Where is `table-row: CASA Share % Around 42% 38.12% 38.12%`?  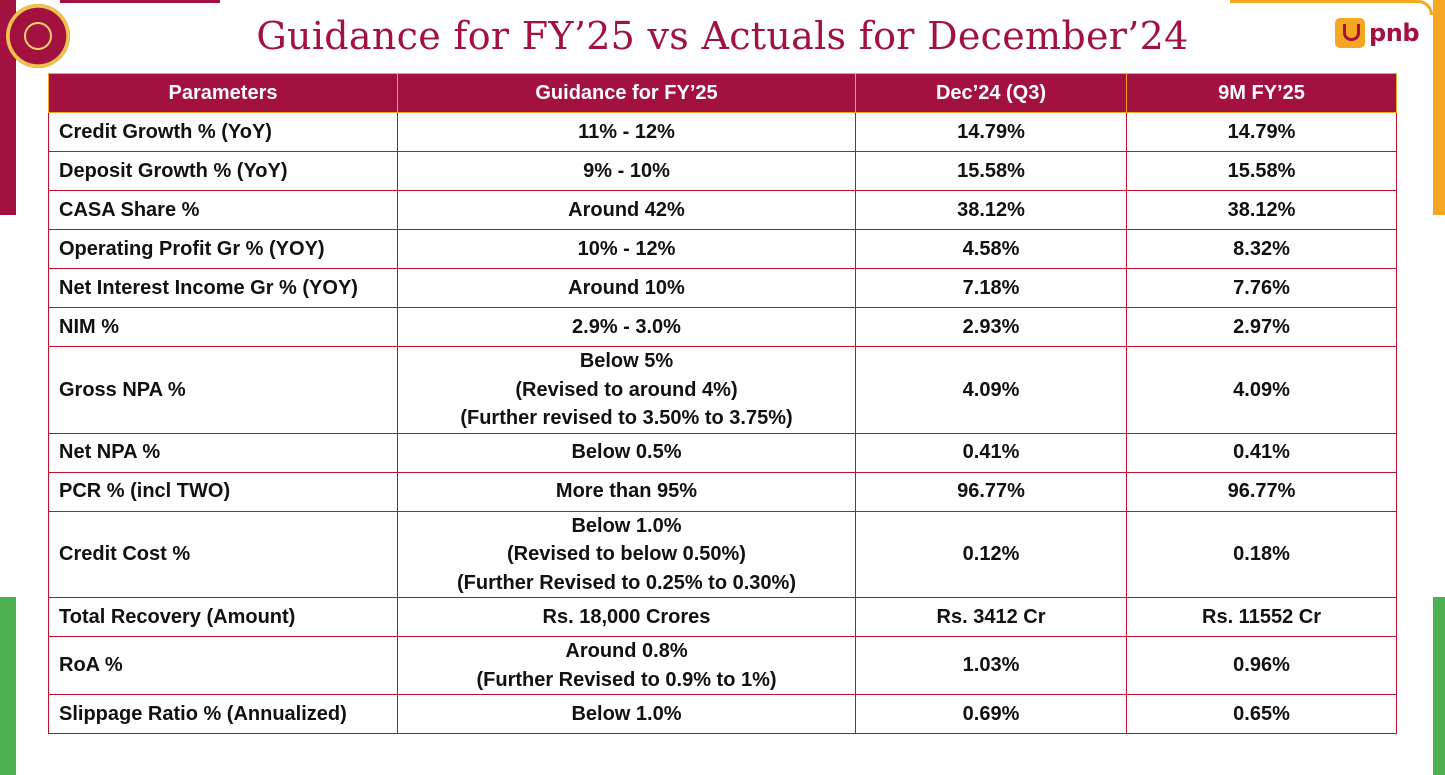
table-row: CASA Share % Around 42% 38.12% 38.12% is located at coordinates (722, 210).